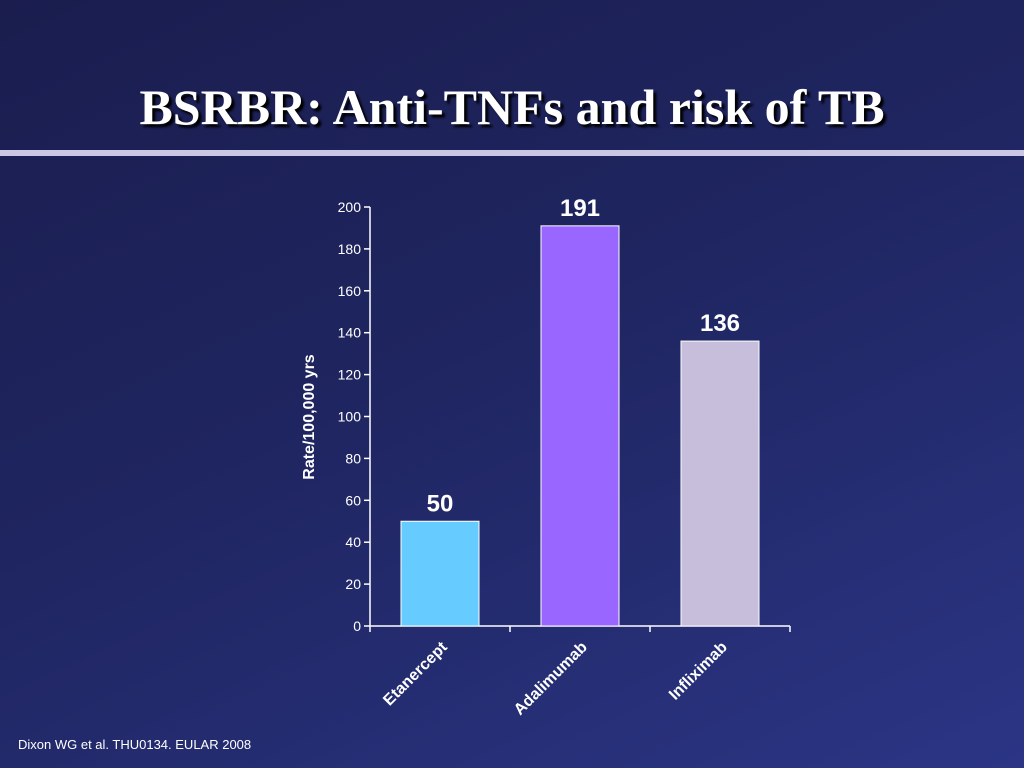  I want to click on y-axis: 0 20 40 60 80 100 120 140 160 180 200, so click(354, 416).